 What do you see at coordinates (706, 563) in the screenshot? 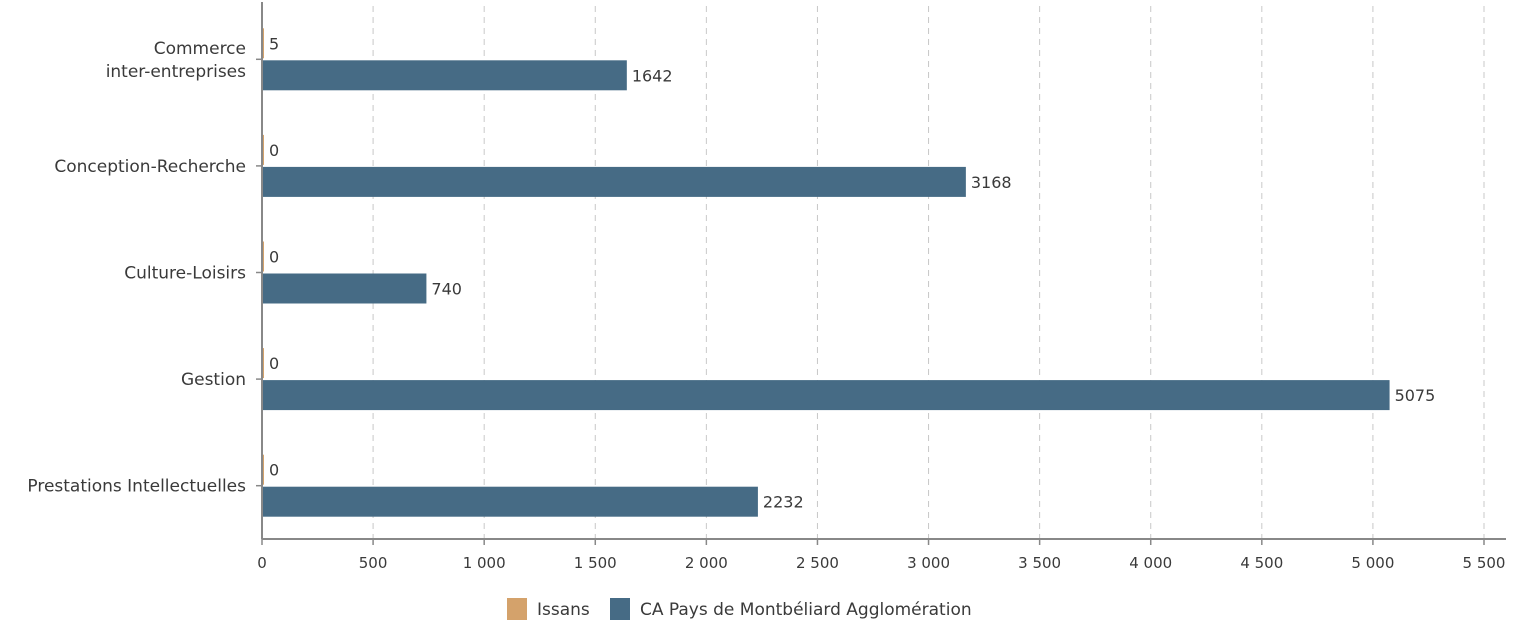
I see `x-tick-label: 2 000` at bounding box center [706, 563].